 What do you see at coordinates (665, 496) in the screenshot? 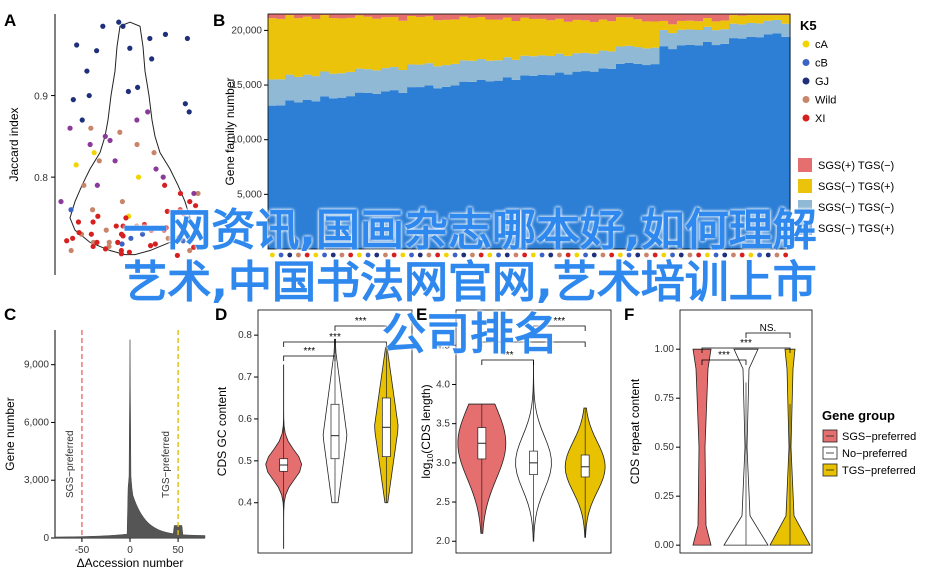
I see `panel-f-ytick-label-1: 0.25` at bounding box center [665, 496].